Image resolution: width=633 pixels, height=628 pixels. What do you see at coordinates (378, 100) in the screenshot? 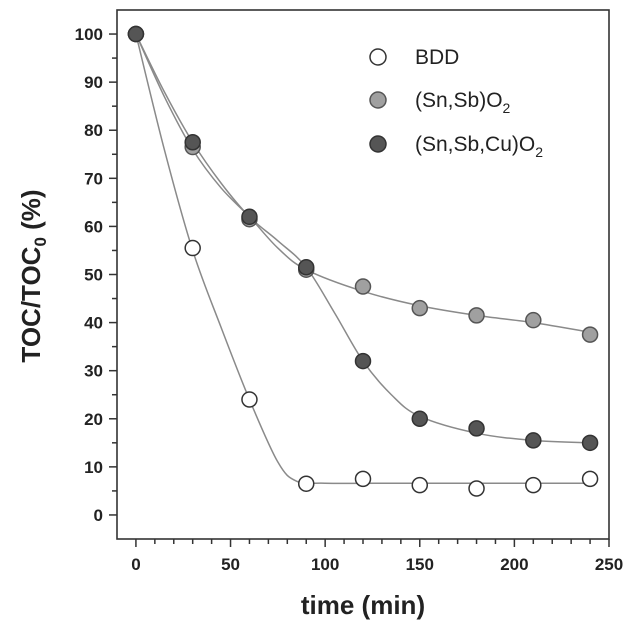
I see `legend-marker-snsb` at bounding box center [378, 100].